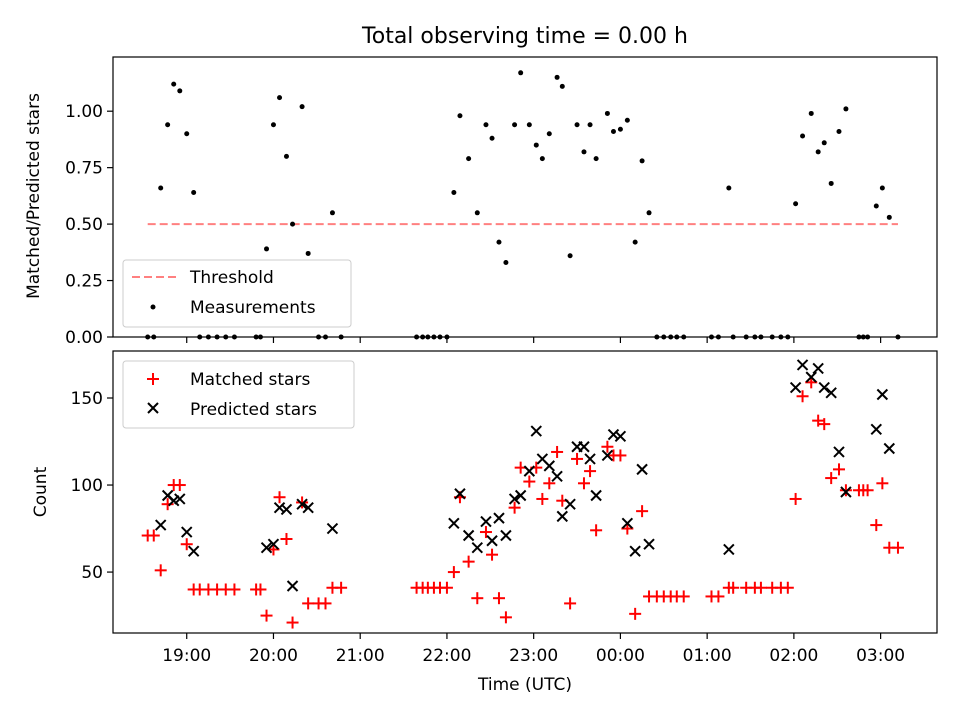 This screenshot has width=960, height=720. Describe the element at coordinates (231, 278) in the screenshot. I see `legend-threshold-label: Threshold` at that location.